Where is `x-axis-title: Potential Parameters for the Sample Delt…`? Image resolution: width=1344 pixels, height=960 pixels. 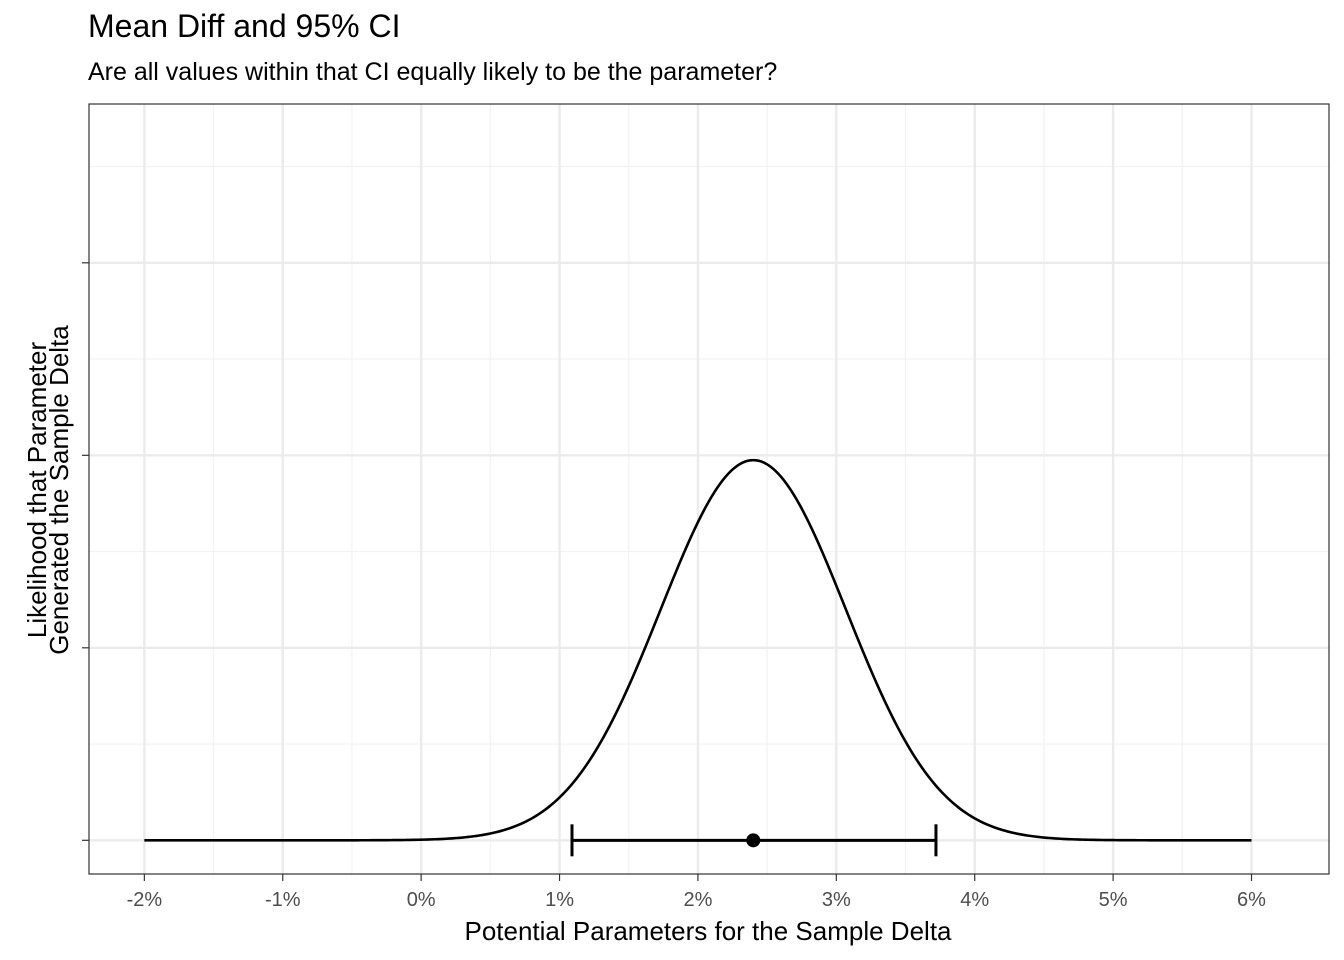
x-axis-title: Potential Parameters for the Sample Delt… is located at coordinates (708, 931).